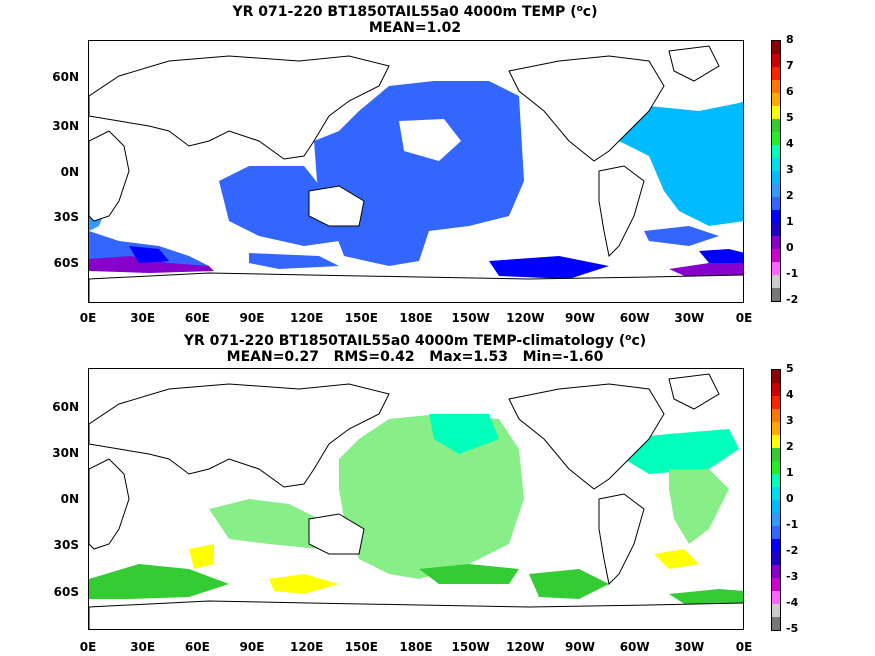 This screenshot has width=875, height=656. What do you see at coordinates (792, 299) in the screenshot?
I see `map1-colorbar-label: -2` at bounding box center [792, 299].